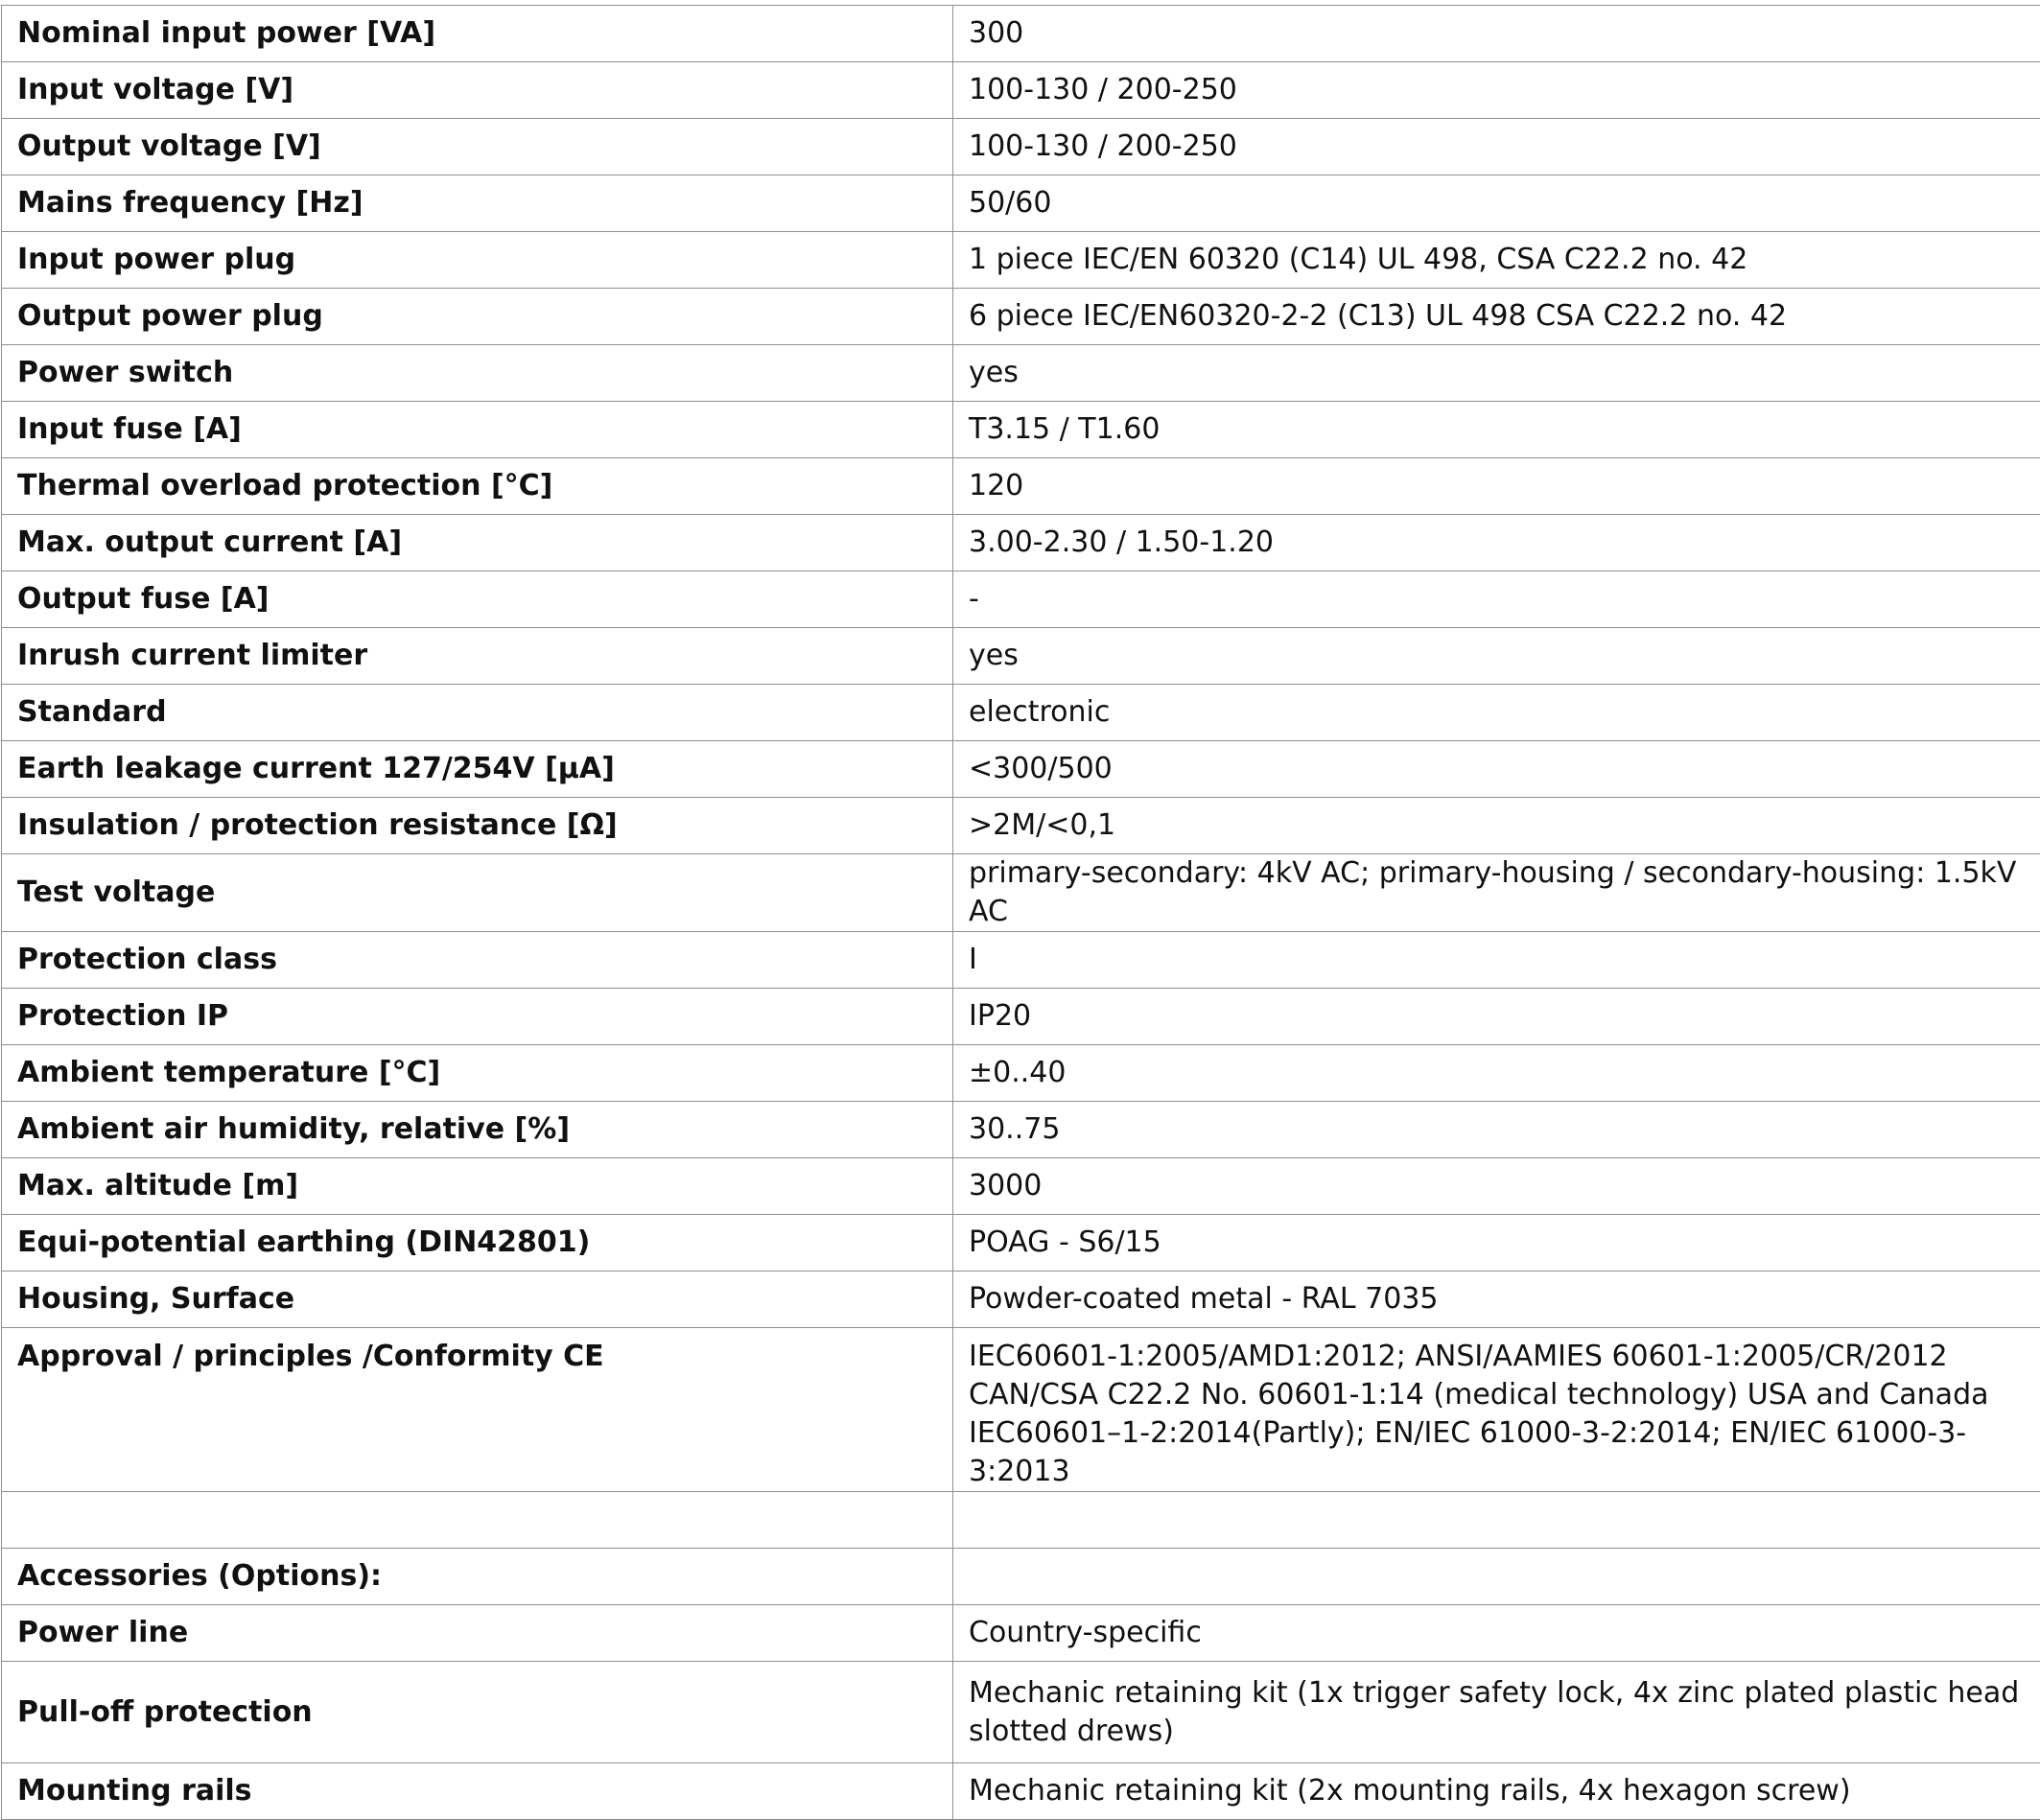 This screenshot has width=2040, height=1820. I want to click on row-label, so click(477, 1520).